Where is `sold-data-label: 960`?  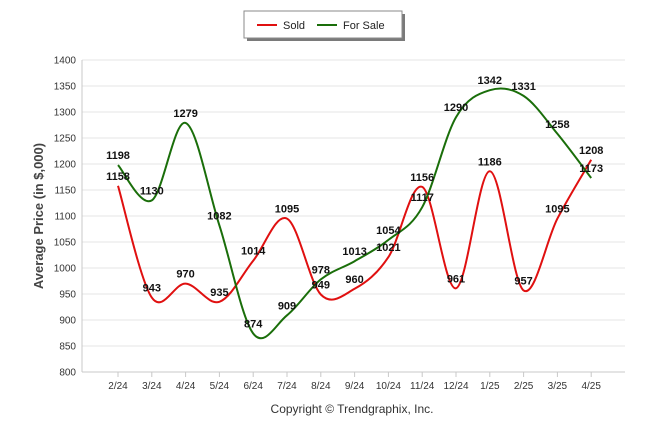 sold-data-label: 960 is located at coordinates (354, 280).